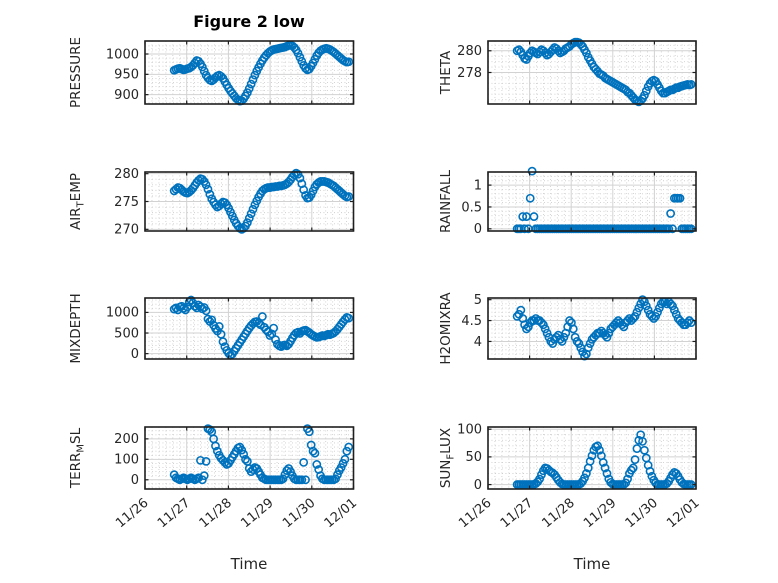 The image size is (778, 583). Describe the element at coordinates (446, 72) in the screenshot. I see `y-axis-label-theta: THETA` at that location.